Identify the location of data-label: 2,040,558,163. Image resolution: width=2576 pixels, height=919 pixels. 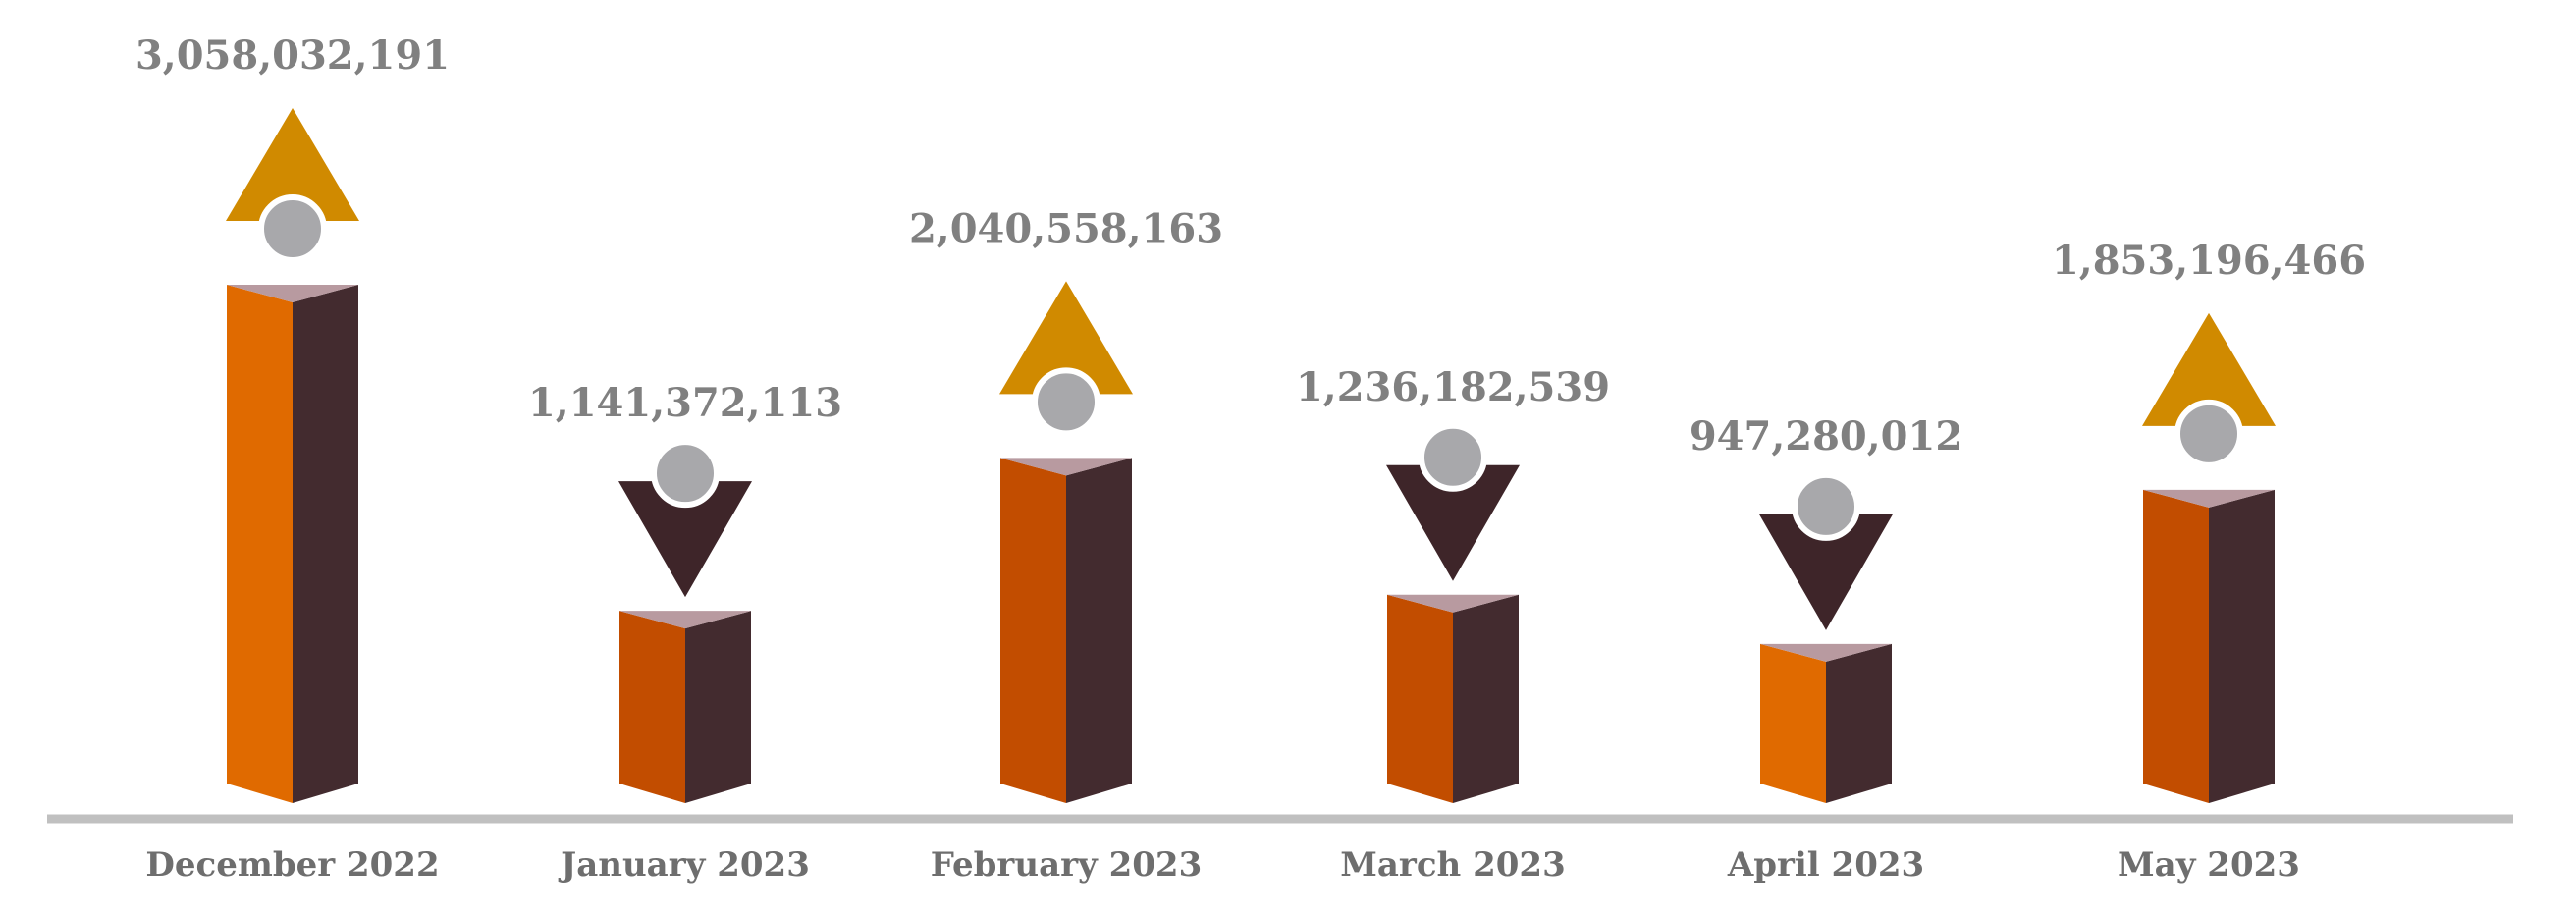
(1066, 228).